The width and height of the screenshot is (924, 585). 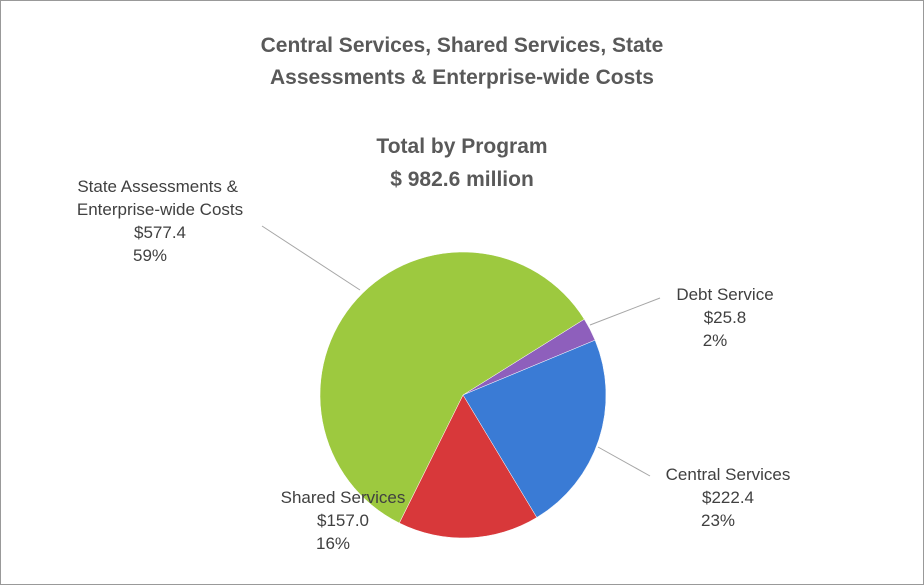 I want to click on value-label: $25.8, so click(x=725, y=317).